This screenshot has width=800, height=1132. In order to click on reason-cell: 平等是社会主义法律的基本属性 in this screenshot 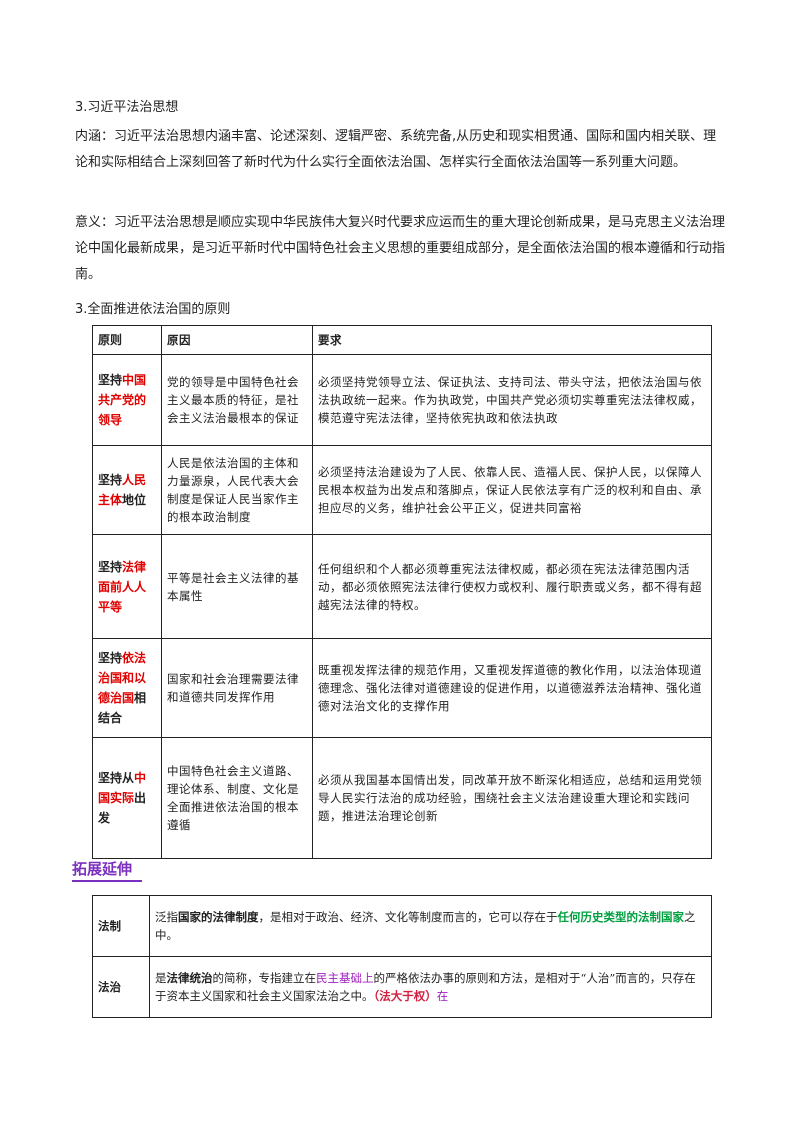, I will do `click(237, 586)`.